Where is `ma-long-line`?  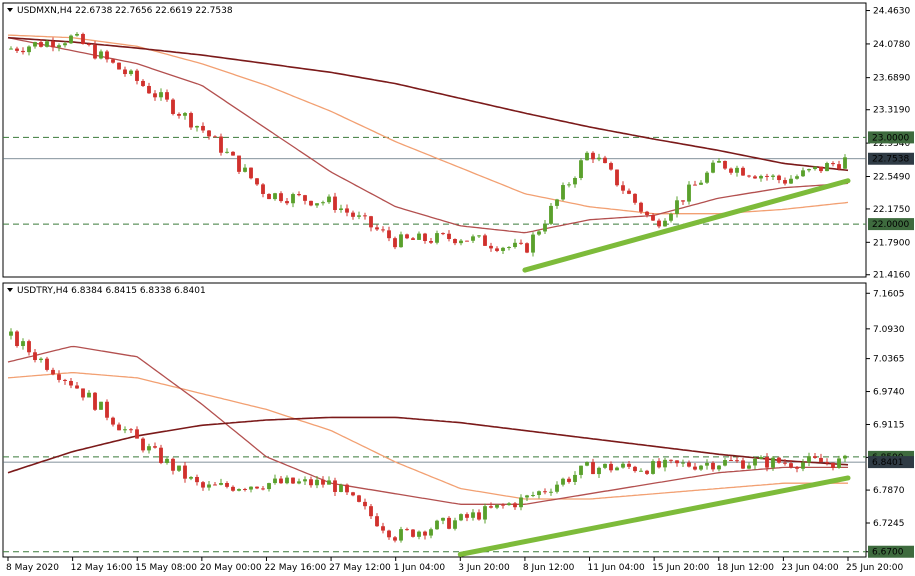 ma-long-line is located at coordinates (428, 445).